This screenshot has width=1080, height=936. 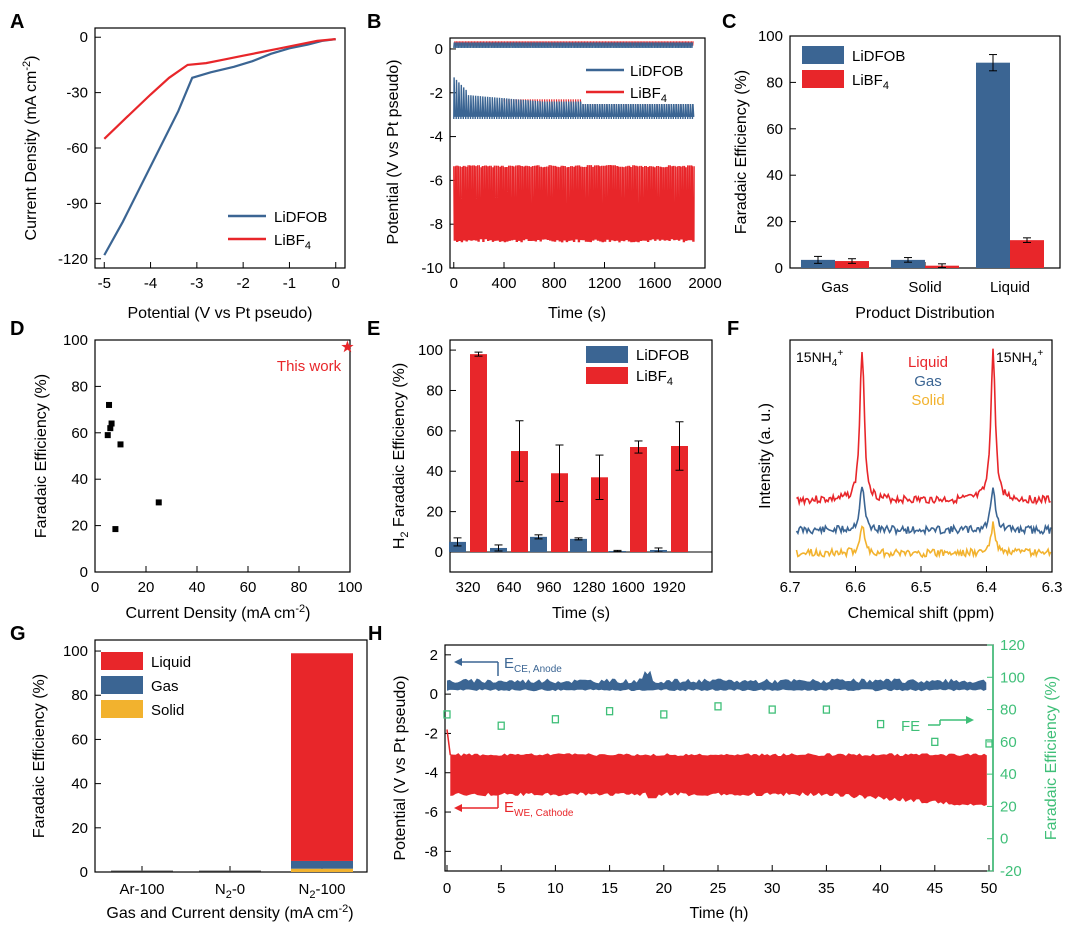 I want to click on x-tick-label: N2-100, so click(x=322, y=891).